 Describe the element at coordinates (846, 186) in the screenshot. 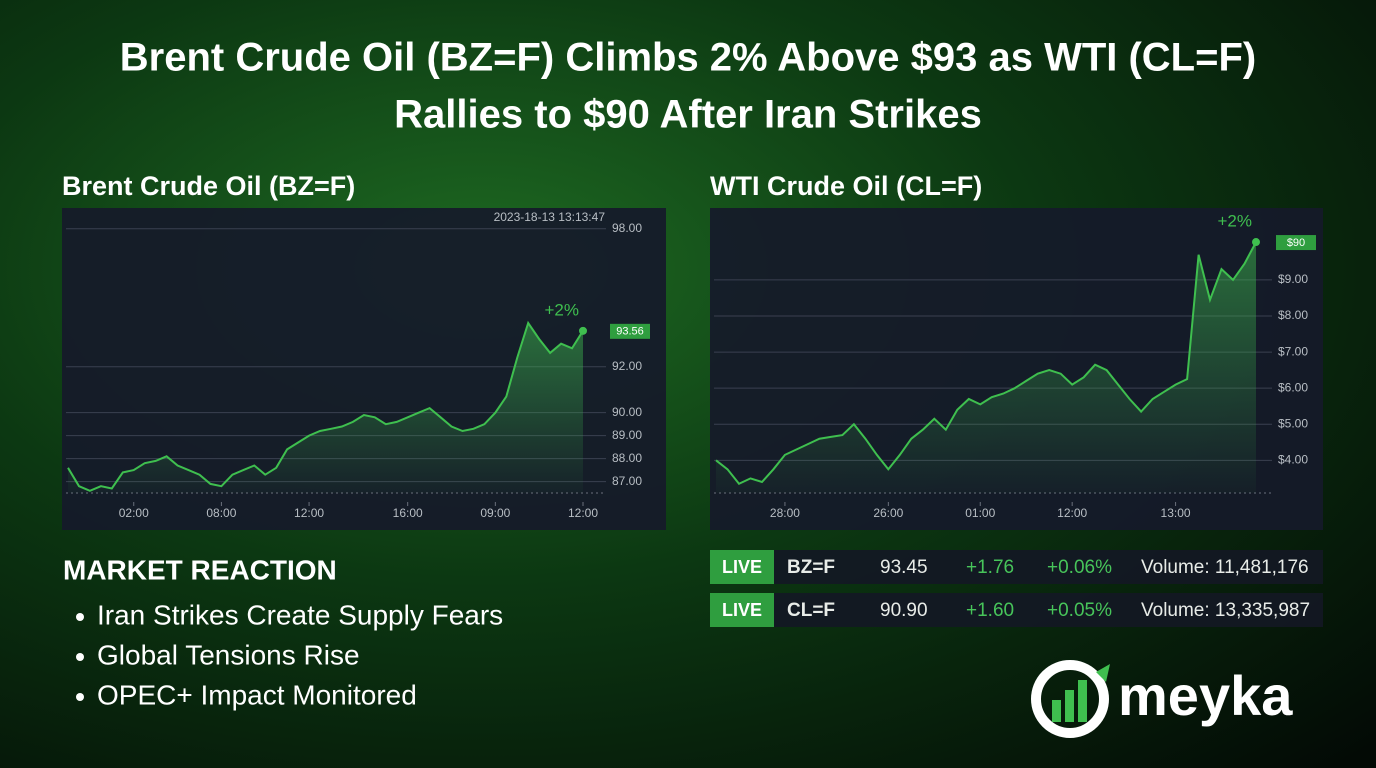

I see `chart-title: WTI Crude Oil (CL=F)` at that location.